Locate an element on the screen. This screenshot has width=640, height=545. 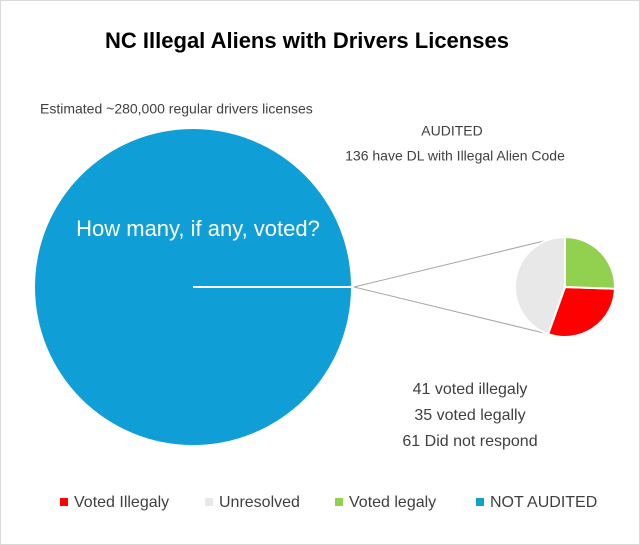
annotation: 35 voted legally is located at coordinates (469, 415).